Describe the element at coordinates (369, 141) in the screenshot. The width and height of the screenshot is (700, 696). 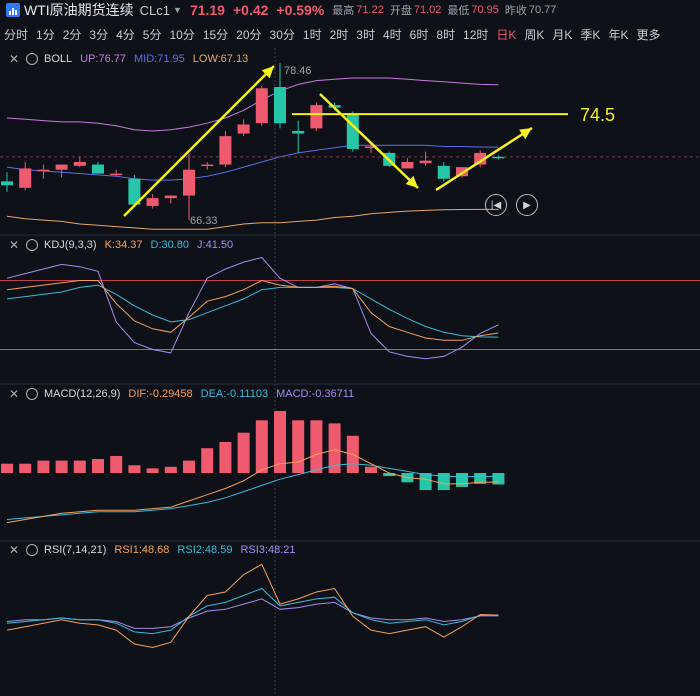
I see `trend-arrow-down` at that location.